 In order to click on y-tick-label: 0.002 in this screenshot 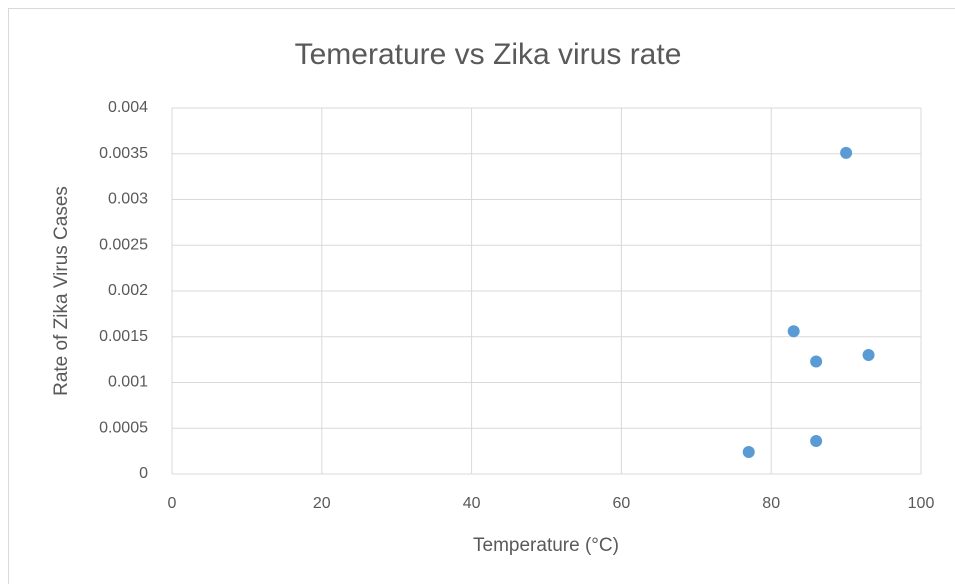, I will do `click(128, 290)`.